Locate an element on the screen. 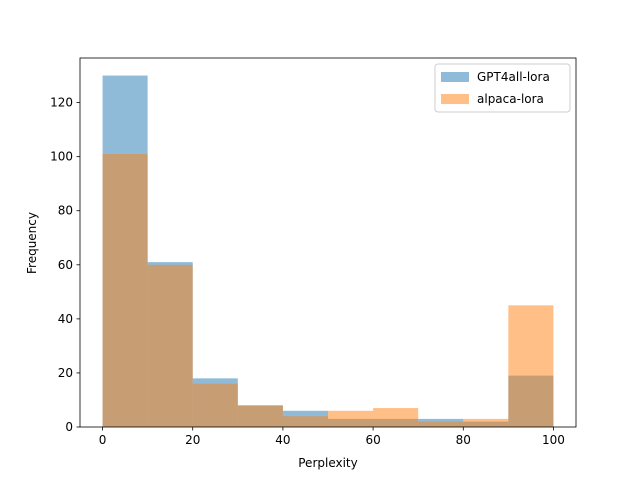 This screenshot has height=480, width=640. y-tick-label: 20 is located at coordinates (65, 373).